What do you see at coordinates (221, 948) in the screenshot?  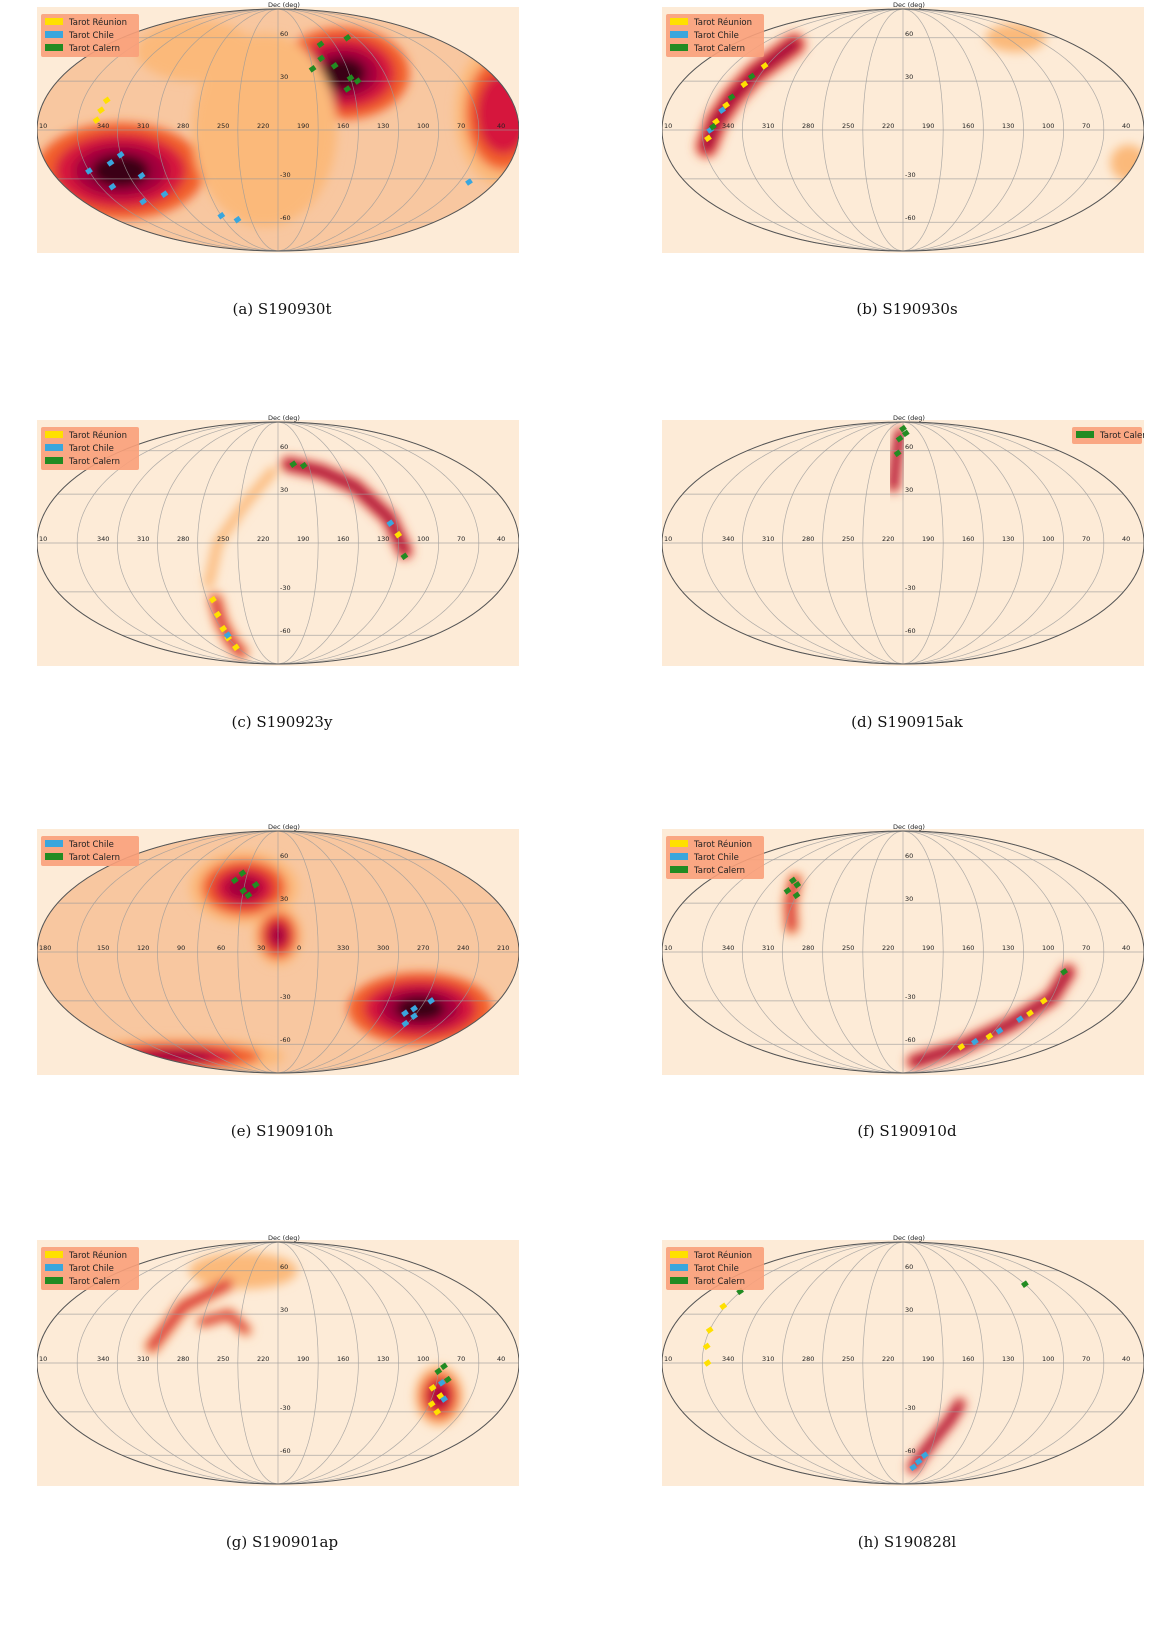 I see `ra-tick-label: 60` at bounding box center [221, 948].